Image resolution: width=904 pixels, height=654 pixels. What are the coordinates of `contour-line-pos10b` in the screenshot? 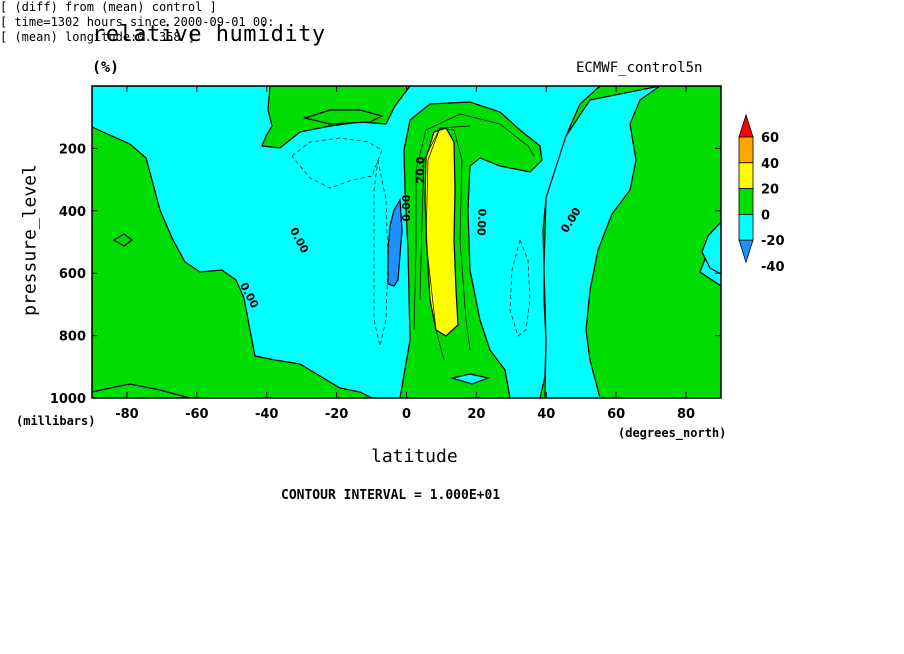 It's located at (445, 213).